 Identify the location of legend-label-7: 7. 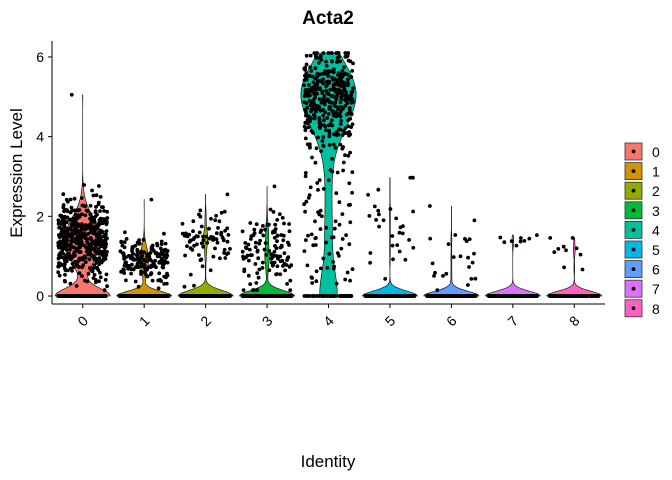
(656, 289).